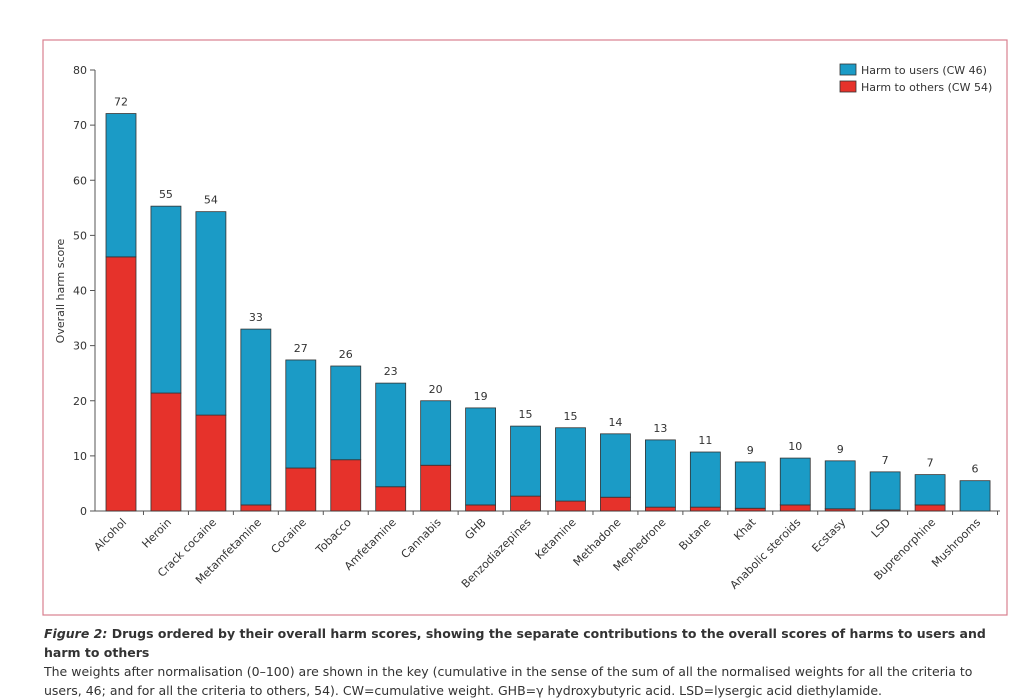 Image resolution: width=1024 pixels, height=700 pixels. What do you see at coordinates (660, 428) in the screenshot?
I see `total-label: 13` at bounding box center [660, 428].